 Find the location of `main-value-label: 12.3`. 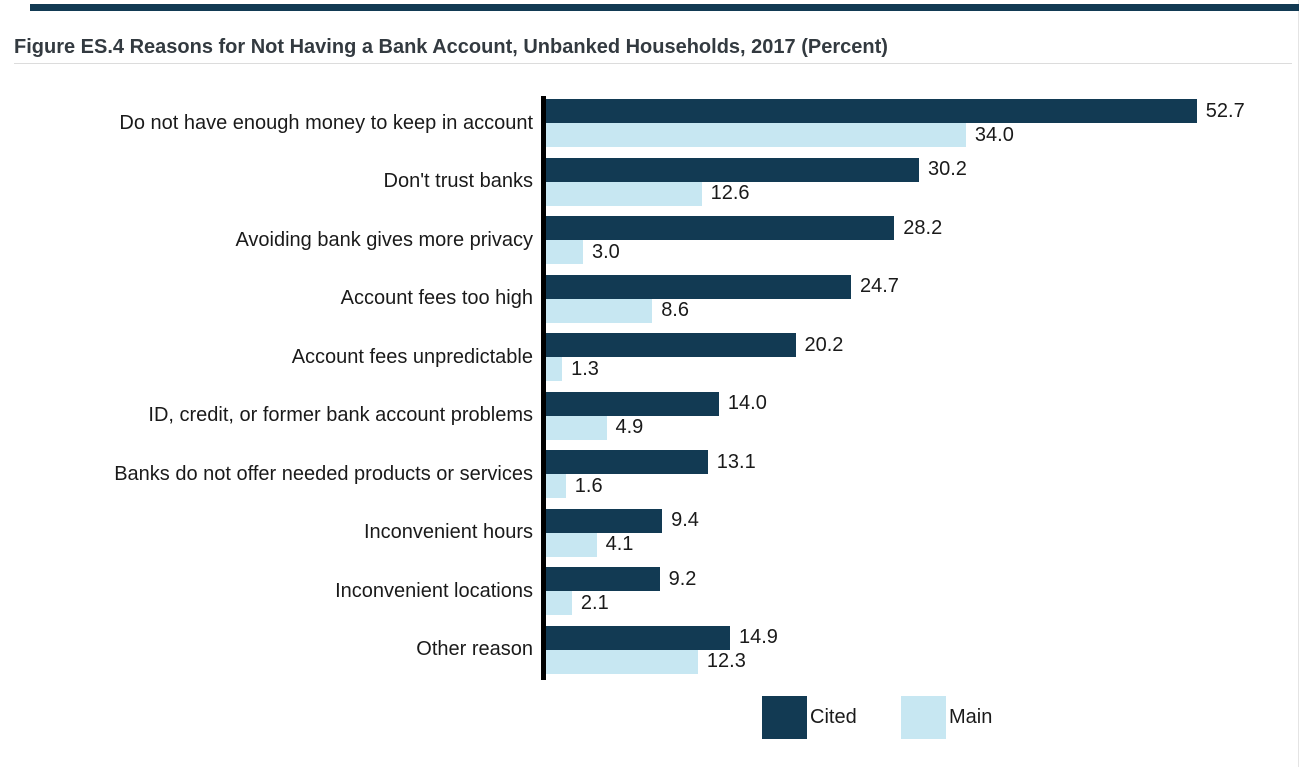

main-value-label: 12.3 is located at coordinates (726, 661).